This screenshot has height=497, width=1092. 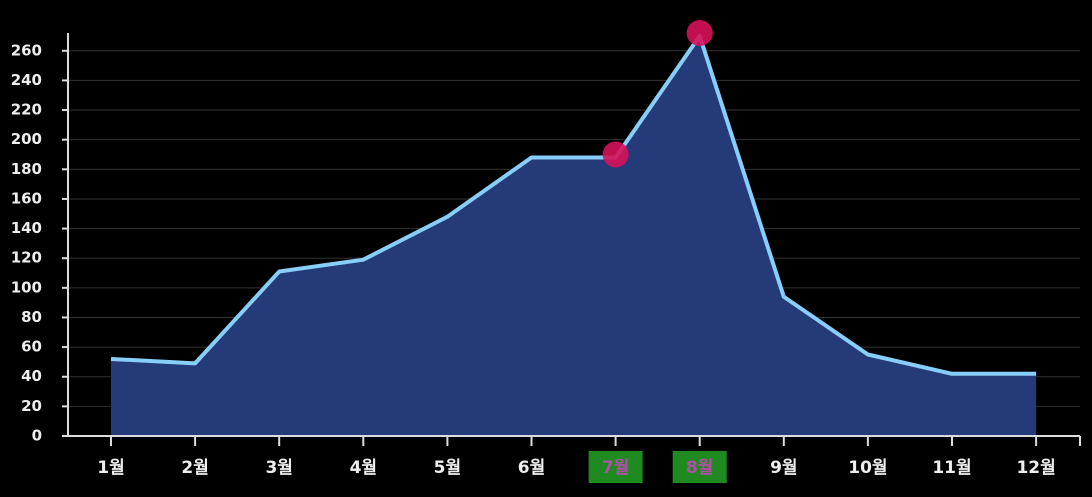 What do you see at coordinates (26, 228) in the screenshot?
I see `y-tick-label: 140` at bounding box center [26, 228].